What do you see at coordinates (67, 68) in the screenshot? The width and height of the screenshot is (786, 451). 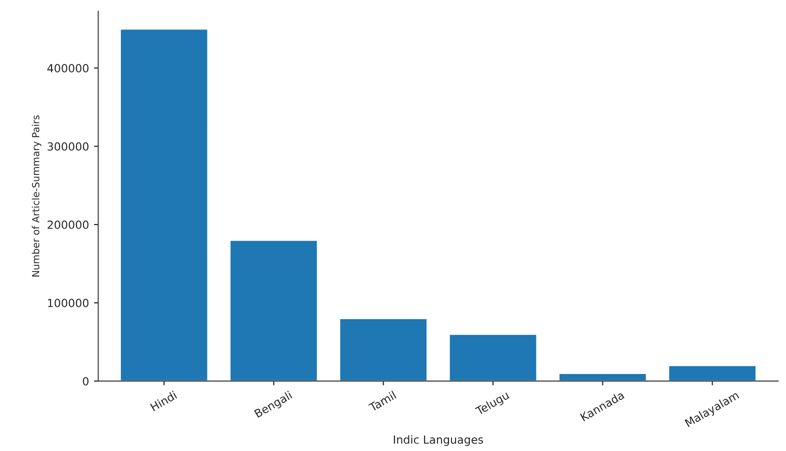 I see `y-tick-label: 400000` at bounding box center [67, 68].